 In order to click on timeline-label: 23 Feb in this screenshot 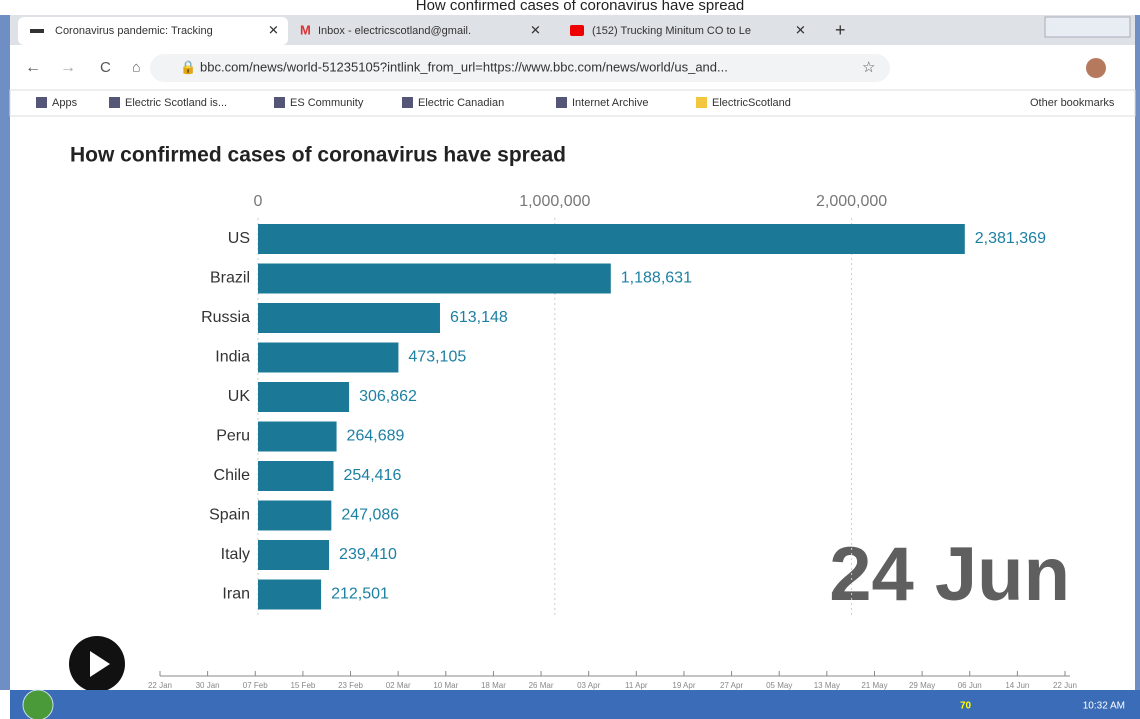, I will do `click(350, 685)`.